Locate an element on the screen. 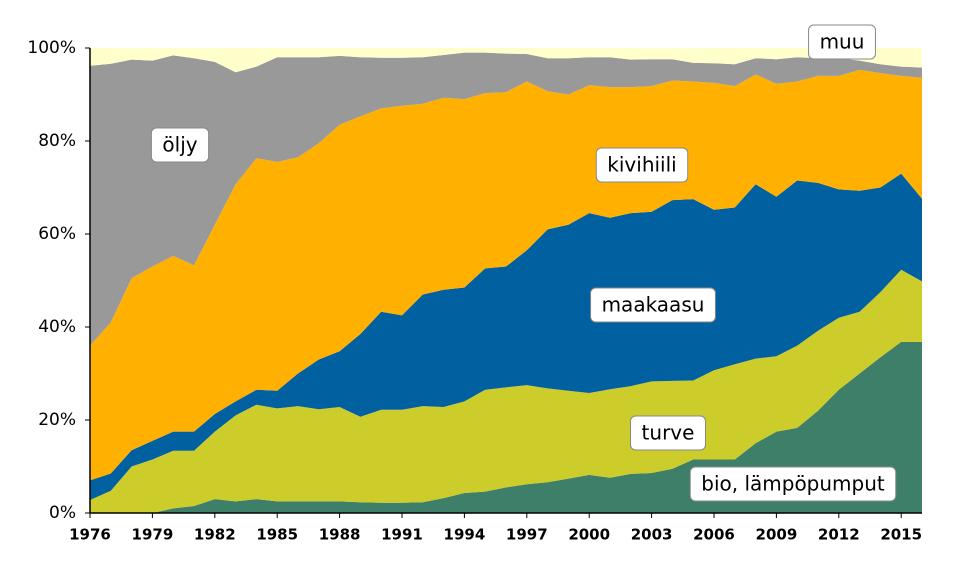 The height and width of the screenshot is (588, 969). x-tick-label: 1982 is located at coordinates (215, 535).